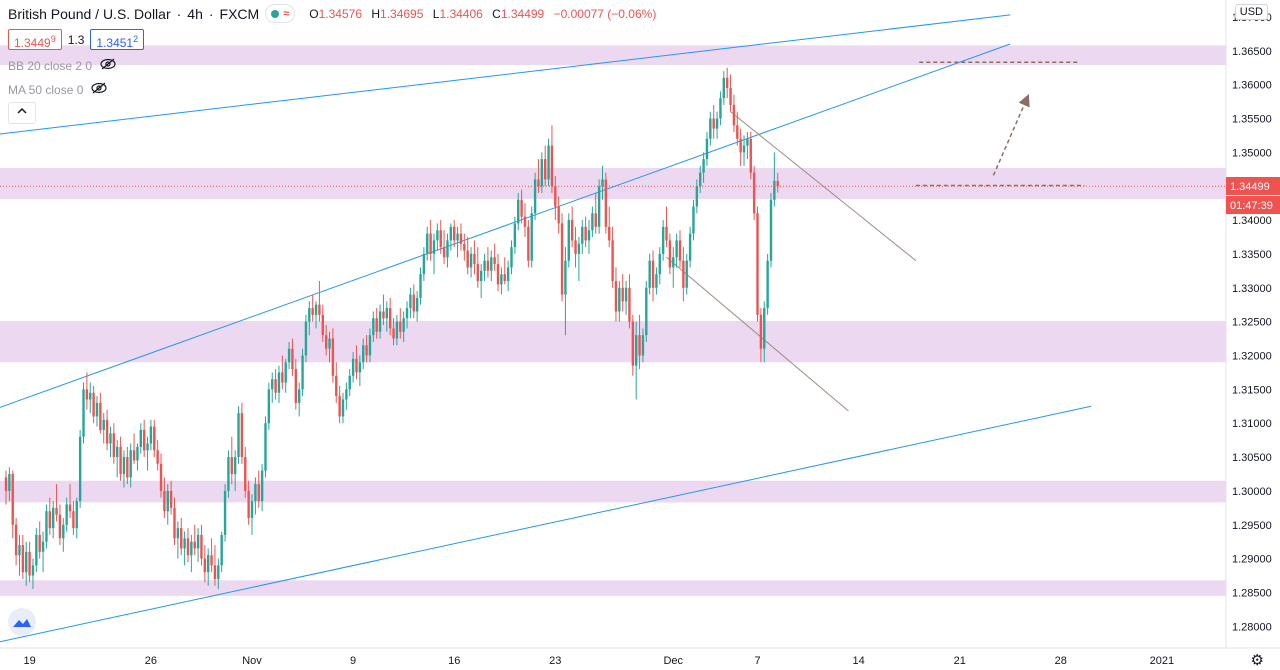 The width and height of the screenshot is (1280, 670). What do you see at coordinates (22, 622) in the screenshot?
I see `tradingview-logo-icon` at bounding box center [22, 622].